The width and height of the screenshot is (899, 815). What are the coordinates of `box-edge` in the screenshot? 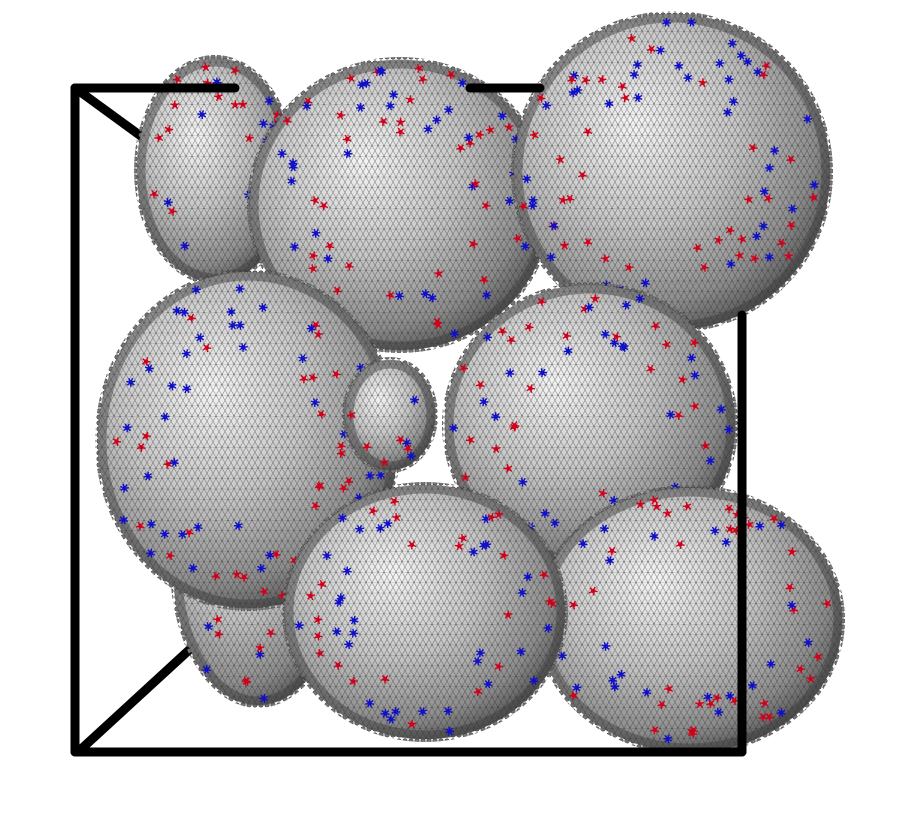 It's located at (139, 696).